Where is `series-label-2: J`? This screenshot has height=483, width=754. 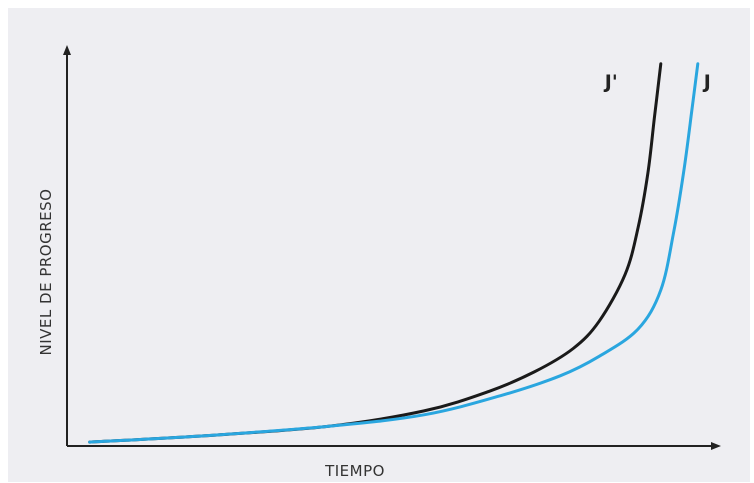 series-label-2: J is located at coordinates (706, 82).